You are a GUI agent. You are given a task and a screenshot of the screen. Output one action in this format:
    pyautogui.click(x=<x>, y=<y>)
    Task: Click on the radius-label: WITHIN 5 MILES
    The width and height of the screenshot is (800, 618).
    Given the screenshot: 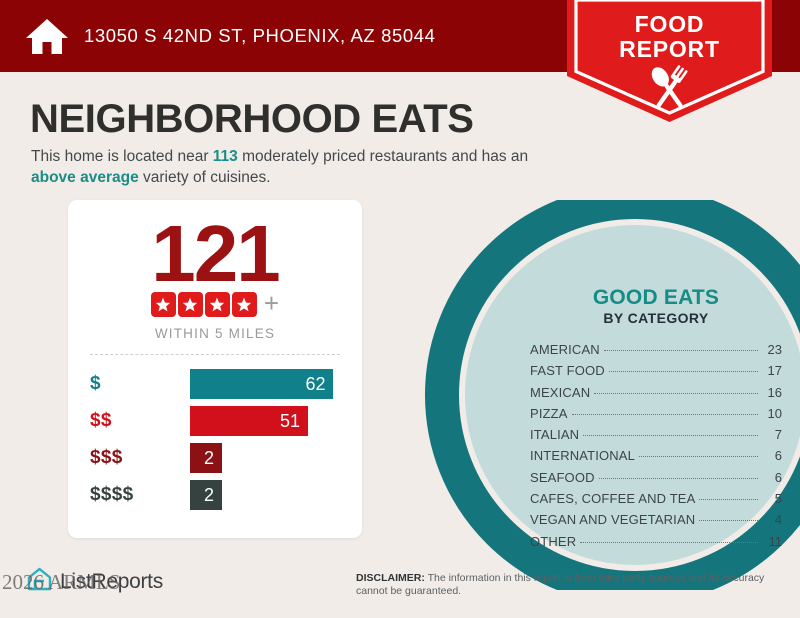 What is the action you would take?
    pyautogui.click(x=215, y=333)
    